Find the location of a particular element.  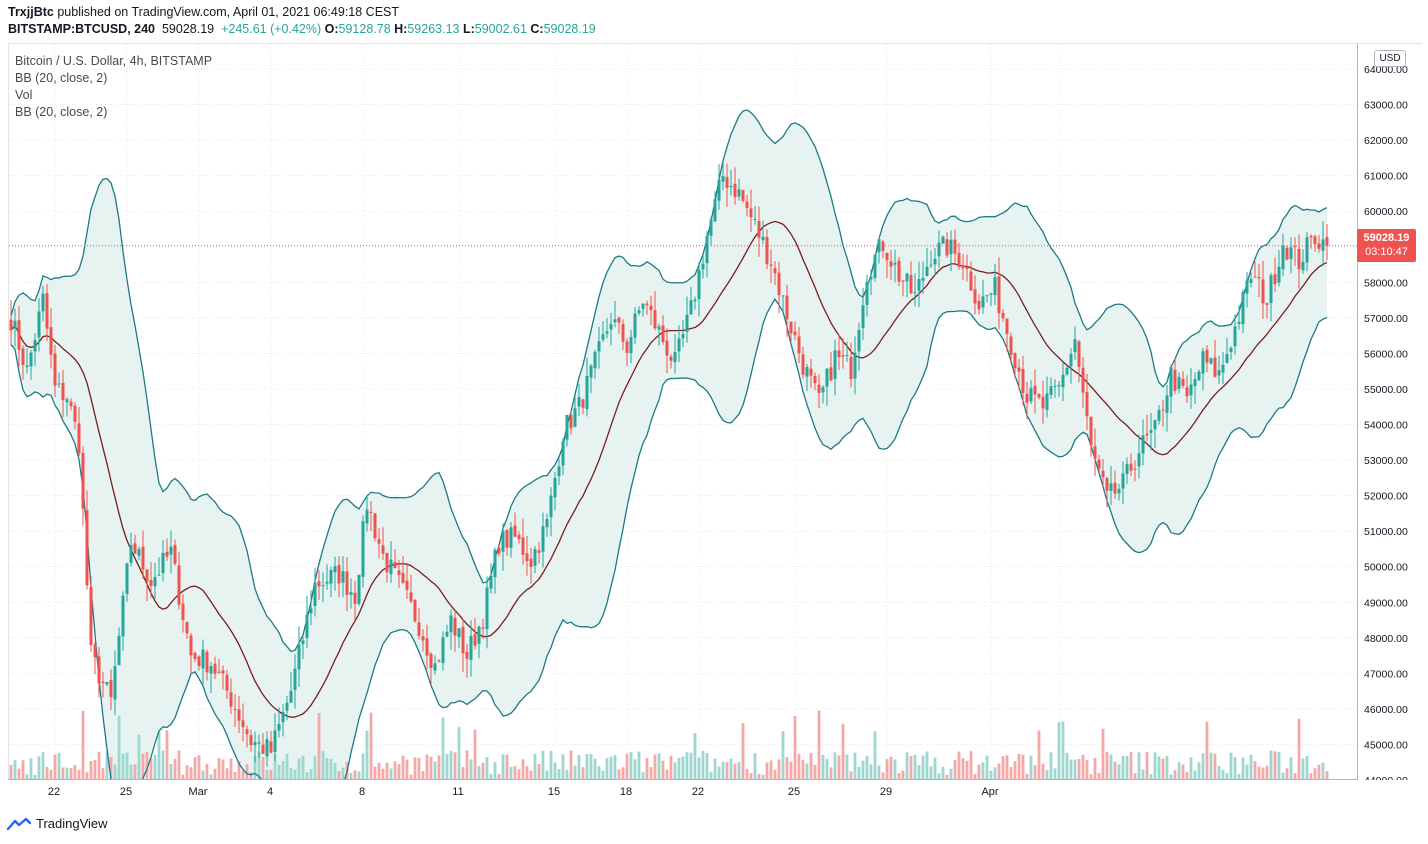

legend-bb-2: BB (20, close, 2) is located at coordinates (61, 112).